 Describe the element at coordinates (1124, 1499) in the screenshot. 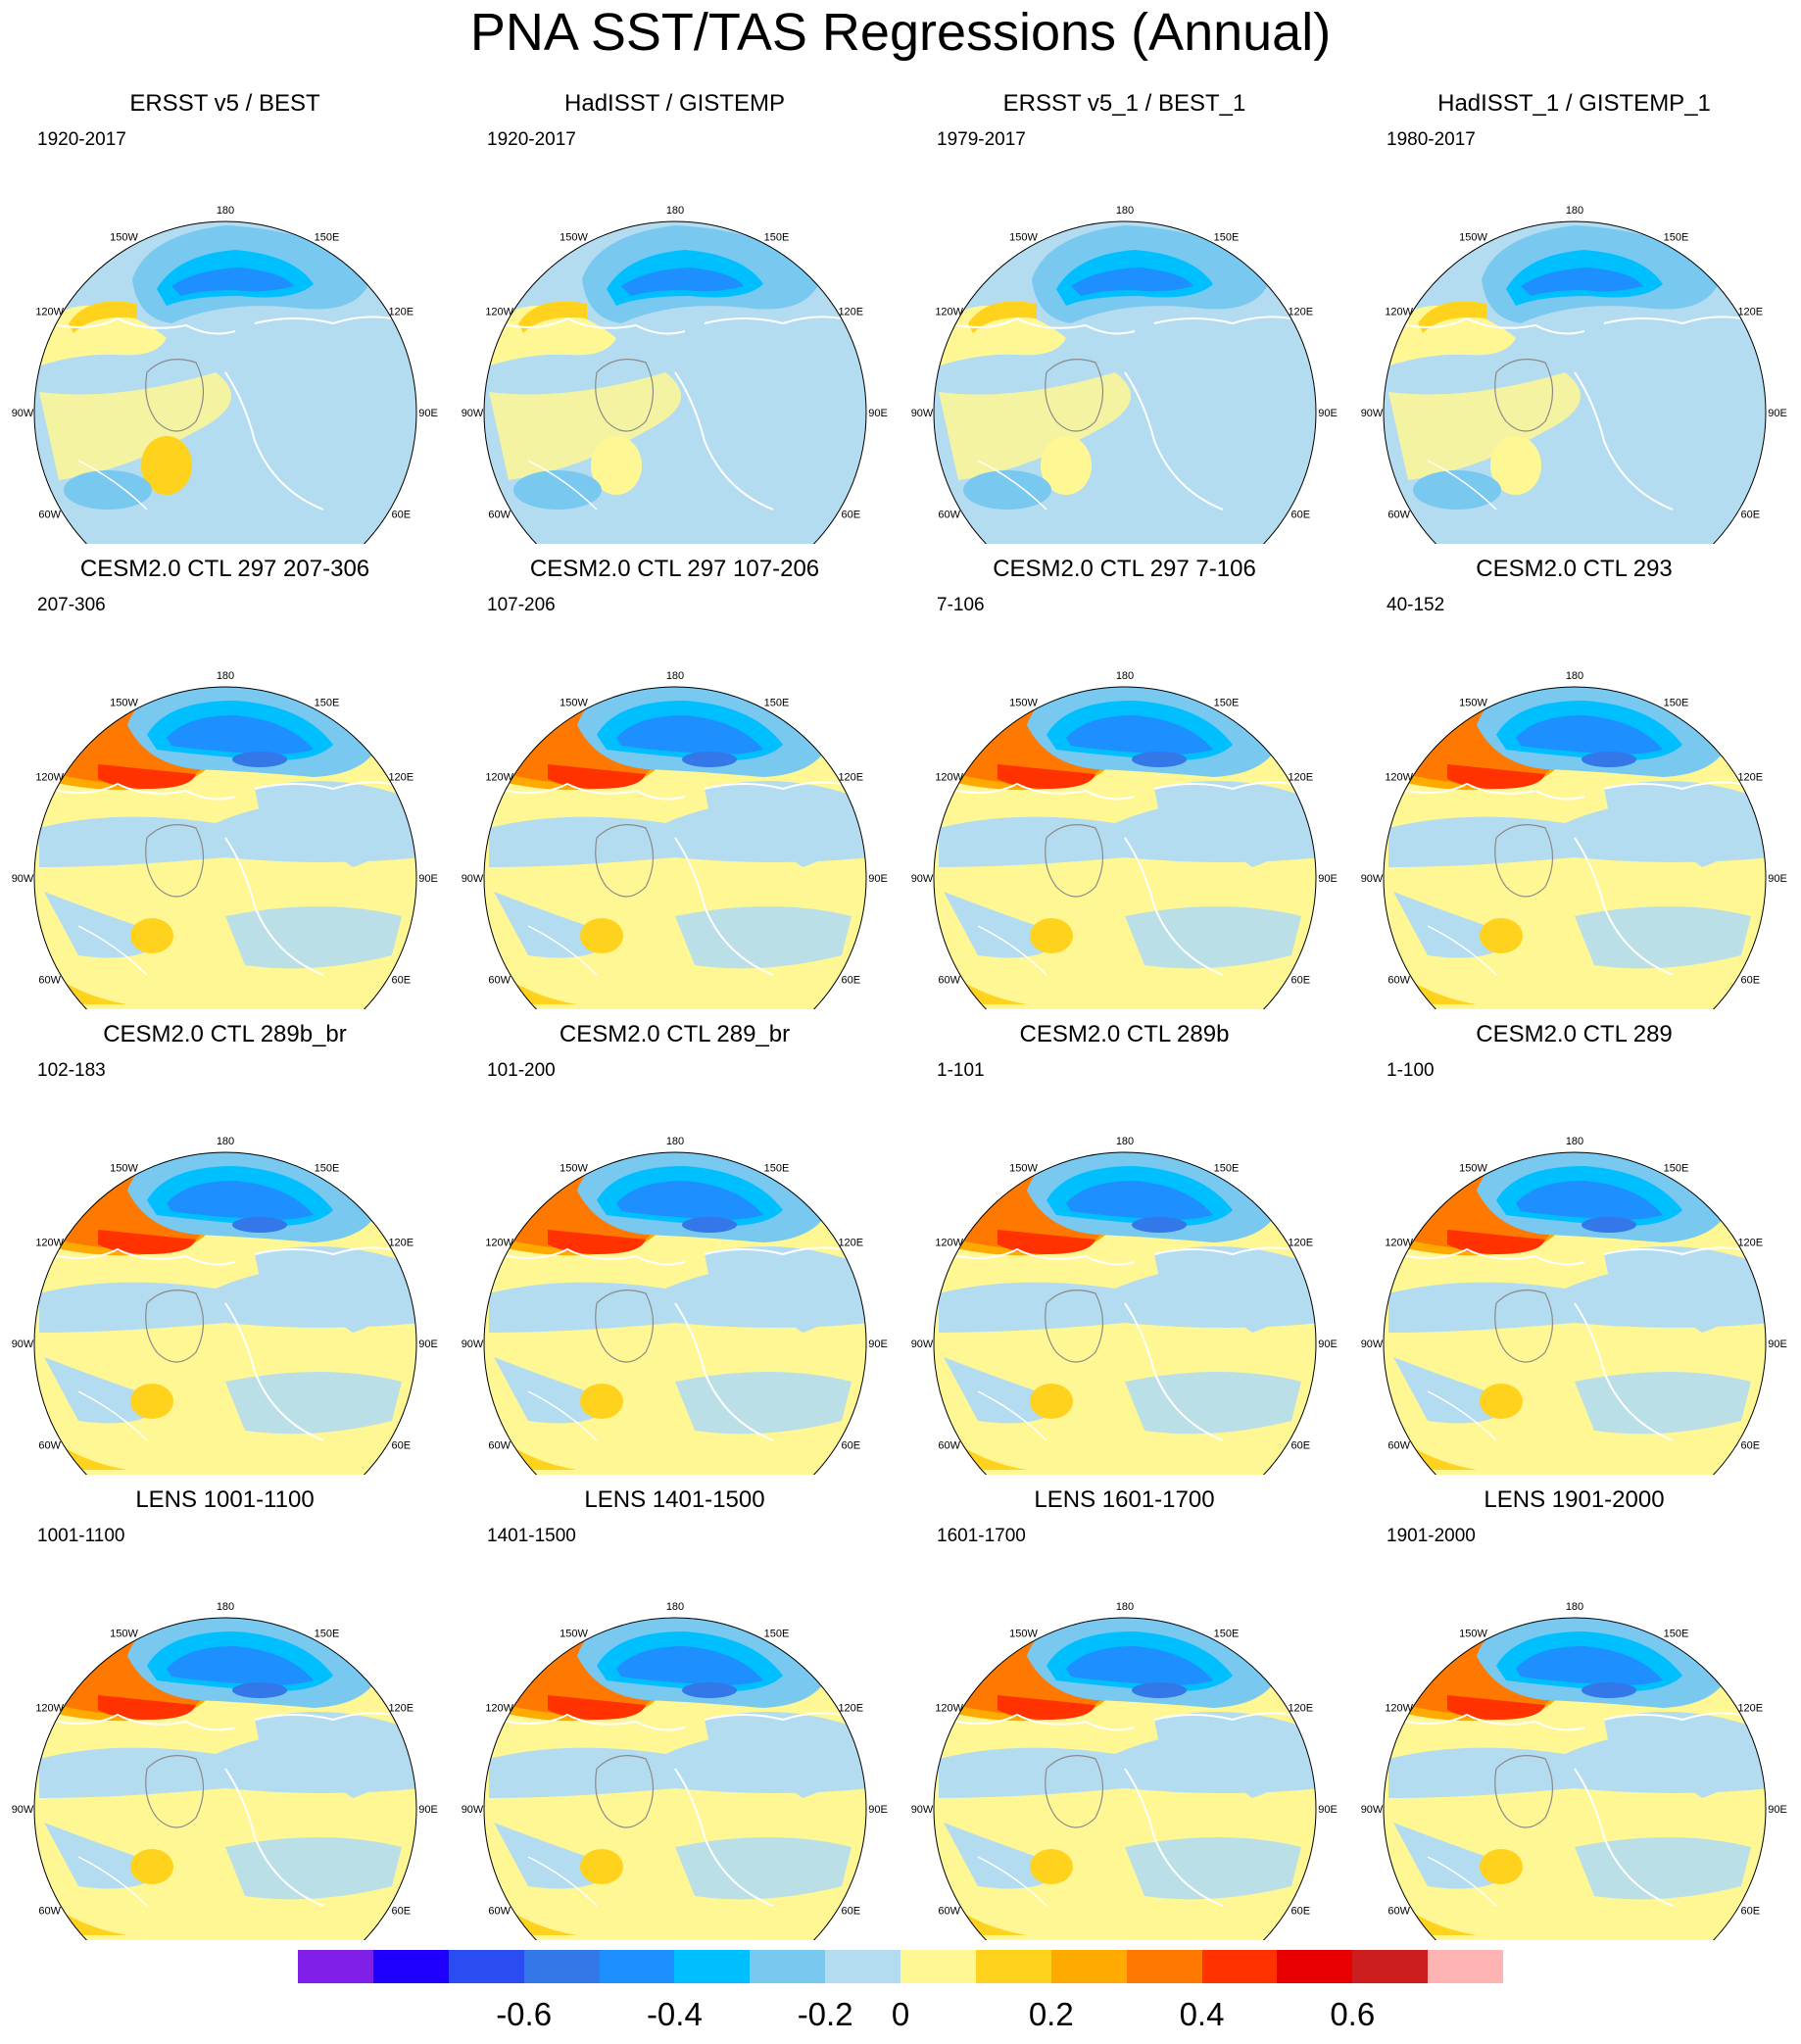

I see `panel-title: LENS 1601-1700` at that location.